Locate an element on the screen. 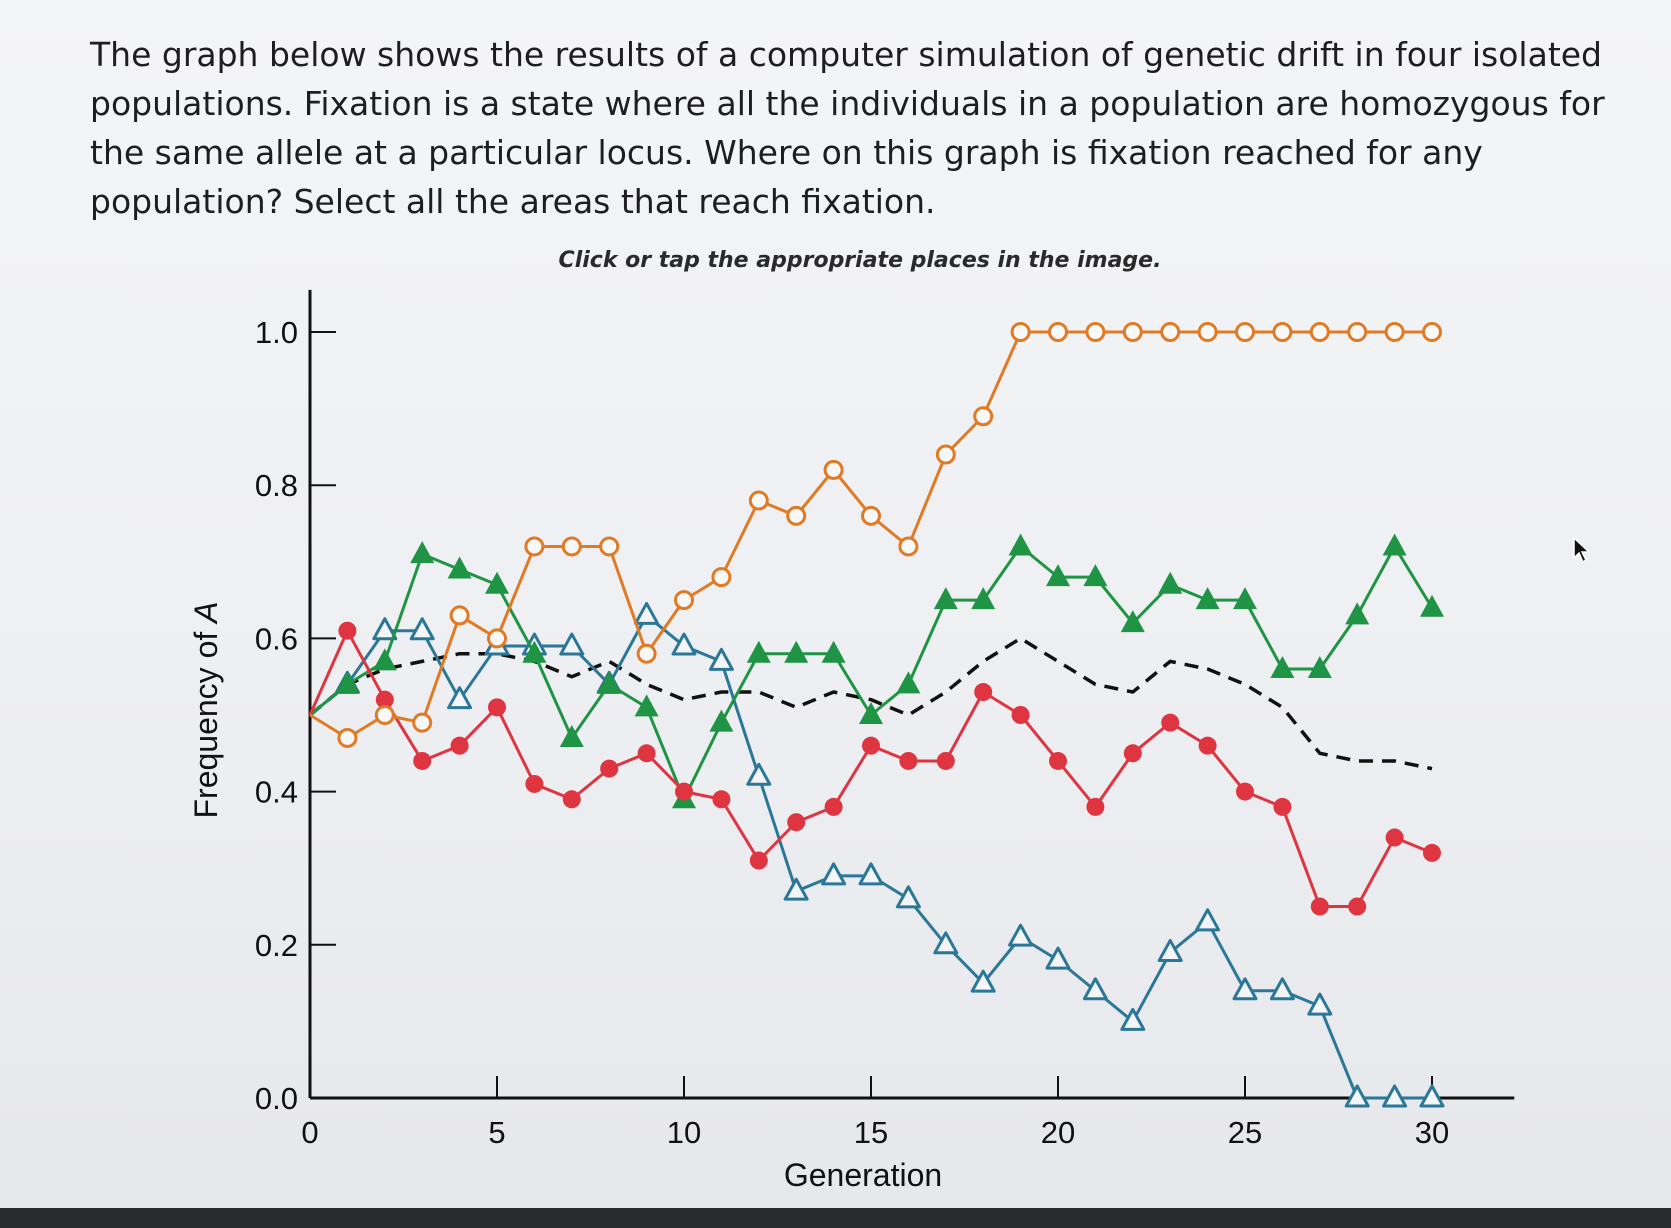 The width and height of the screenshot is (1671, 1228). series-black is located at coordinates (870, 703).